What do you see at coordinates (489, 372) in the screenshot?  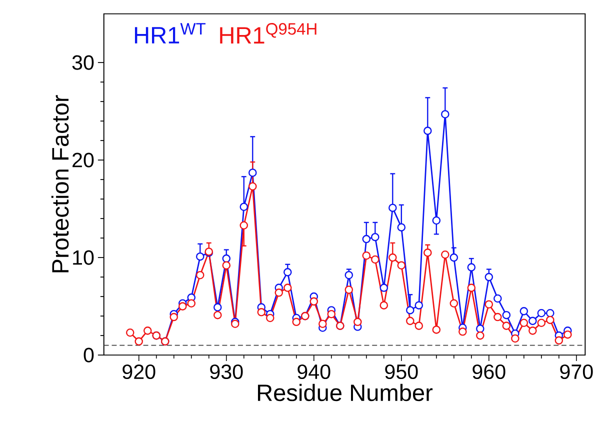 I see `x-tick-label: 960` at bounding box center [489, 372].